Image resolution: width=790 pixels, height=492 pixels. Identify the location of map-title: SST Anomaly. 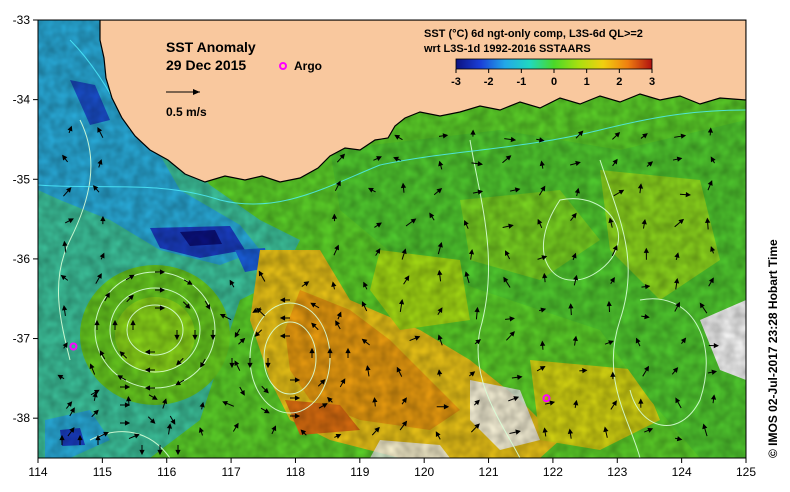
(211, 47).